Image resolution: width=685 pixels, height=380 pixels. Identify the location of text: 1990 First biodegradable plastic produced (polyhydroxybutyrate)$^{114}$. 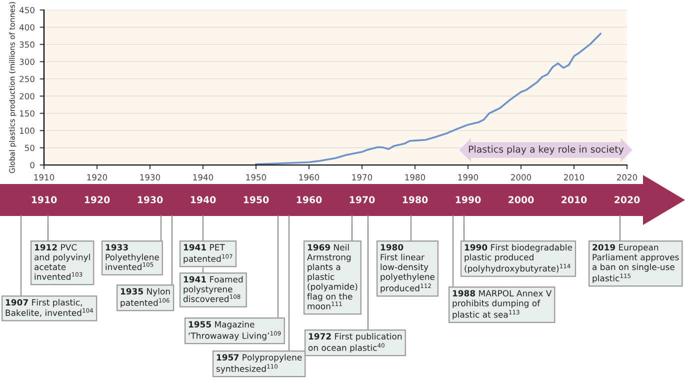
(518, 259).